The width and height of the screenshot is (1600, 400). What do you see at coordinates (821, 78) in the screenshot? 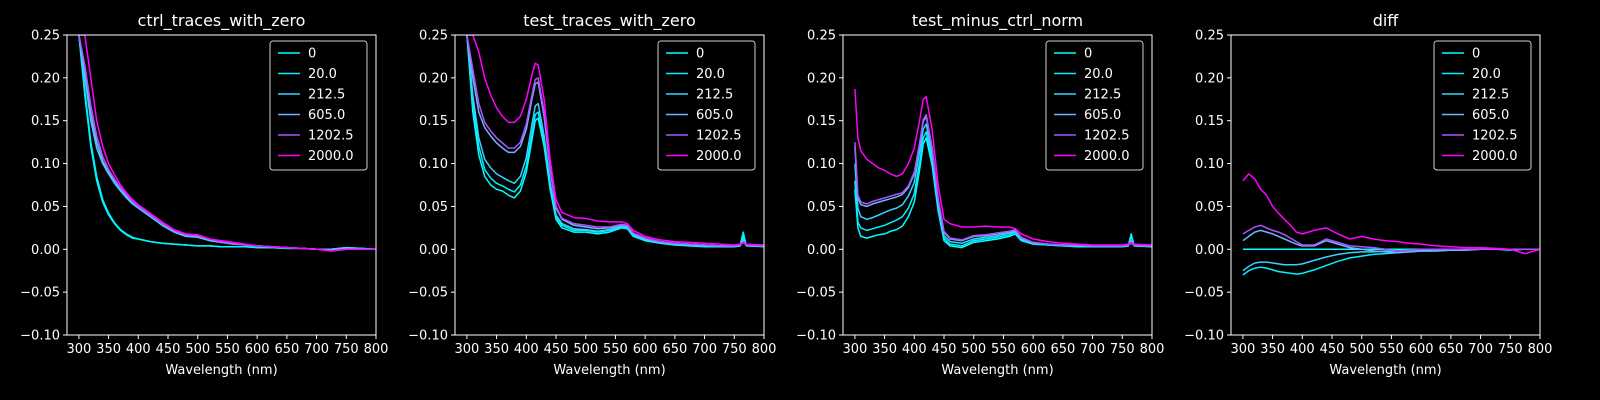
I see `y-tick-label: 0.20` at bounding box center [821, 78].